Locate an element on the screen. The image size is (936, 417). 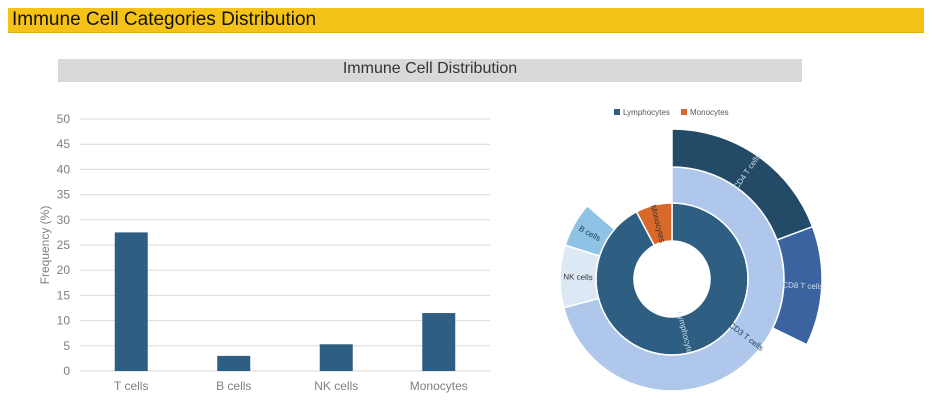
y-tick-label: 10 is located at coordinates (64, 321).